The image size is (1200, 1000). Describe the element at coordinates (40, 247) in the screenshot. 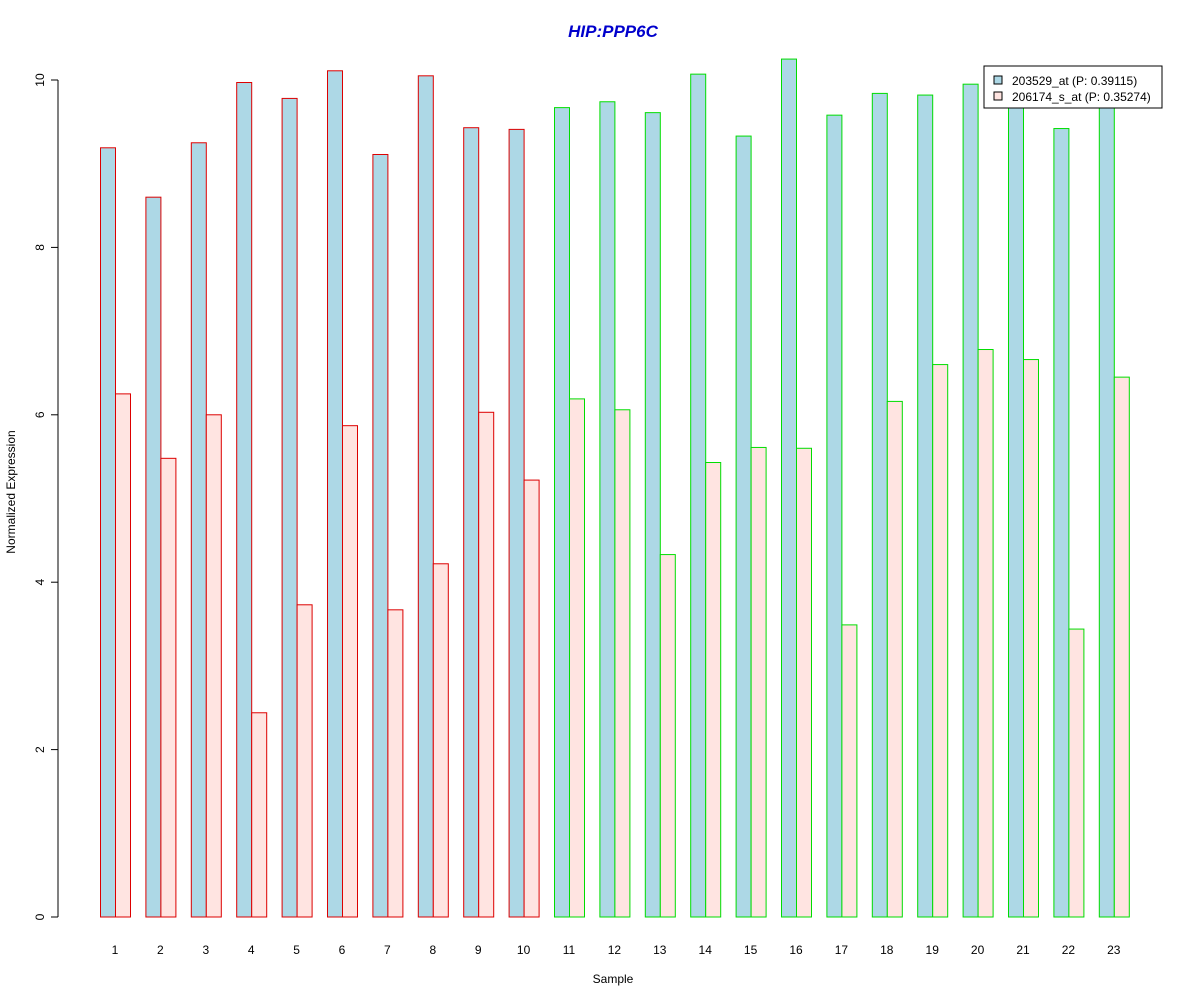

I see `y-tick-label: 8` at that location.